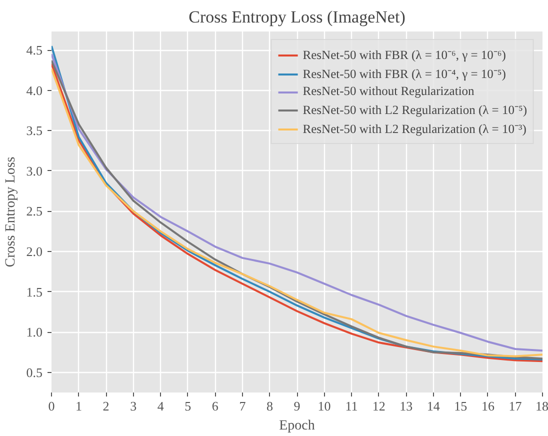  Describe the element at coordinates (297, 426) in the screenshot. I see `x-axis-title: Epoch` at that location.